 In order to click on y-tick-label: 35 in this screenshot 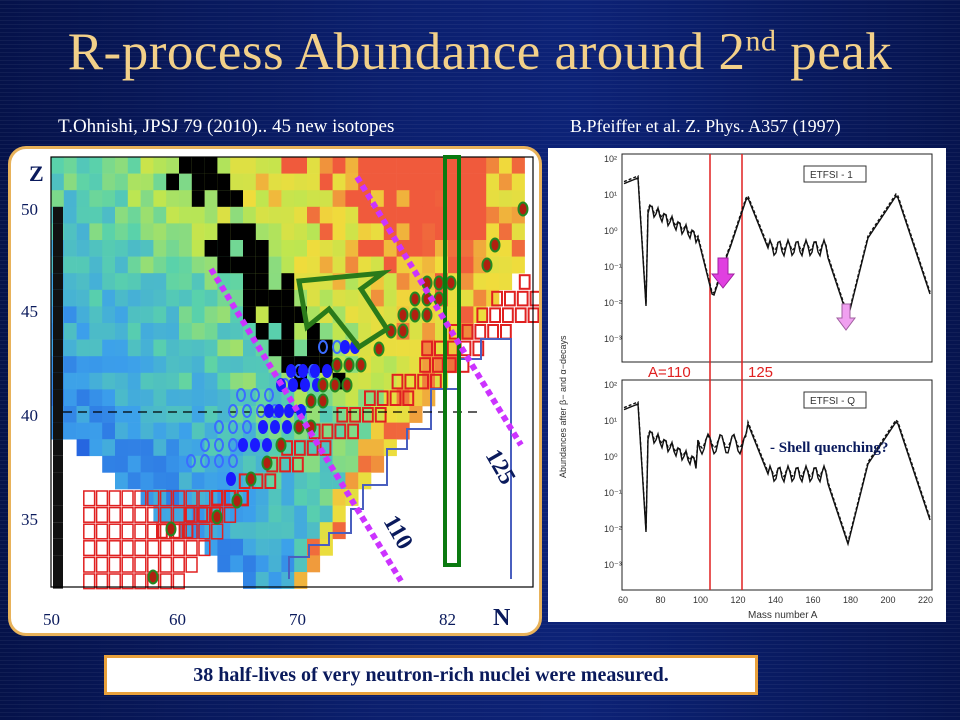, I will do `click(29, 519)`.